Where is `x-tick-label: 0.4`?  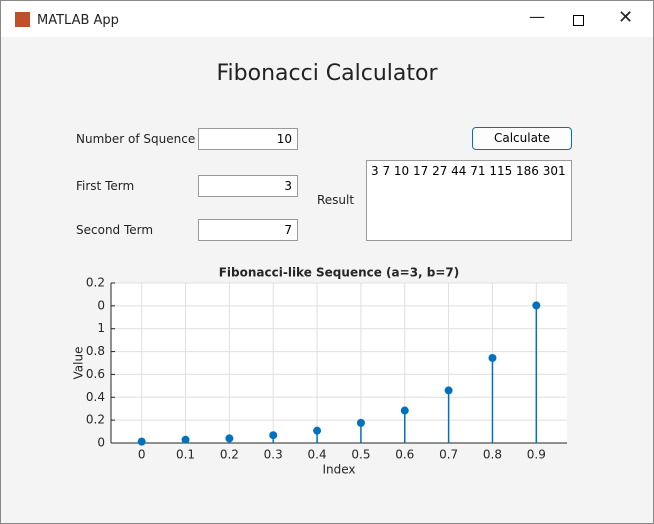
x-tick-label: 0.4 is located at coordinates (317, 455).